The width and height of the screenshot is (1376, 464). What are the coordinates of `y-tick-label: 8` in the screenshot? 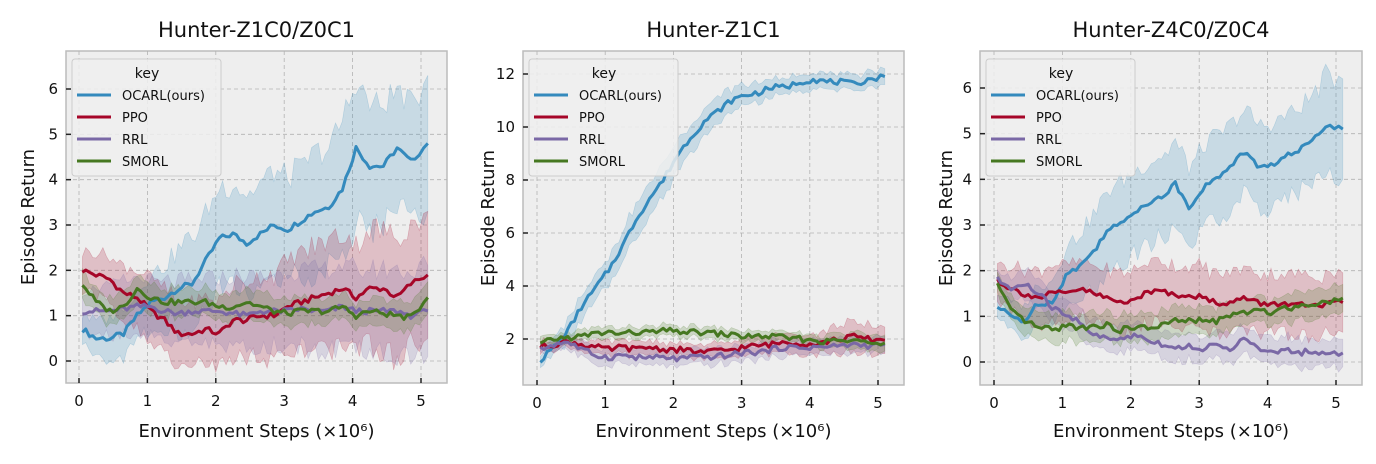 It's located at (510, 180).